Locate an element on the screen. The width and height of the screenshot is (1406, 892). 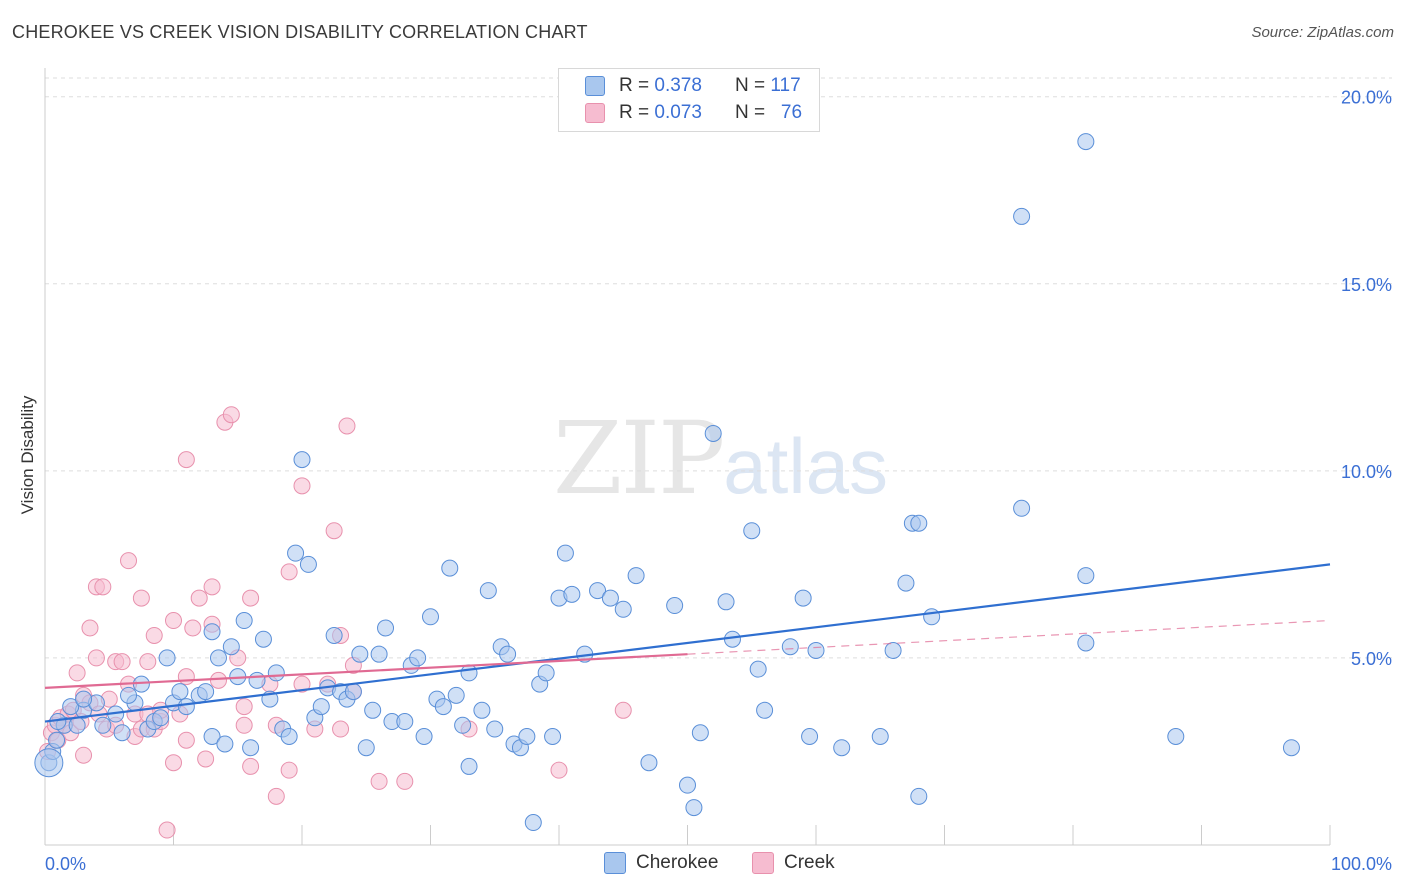
legend-r-label: R = is located at coordinates (634, 85).